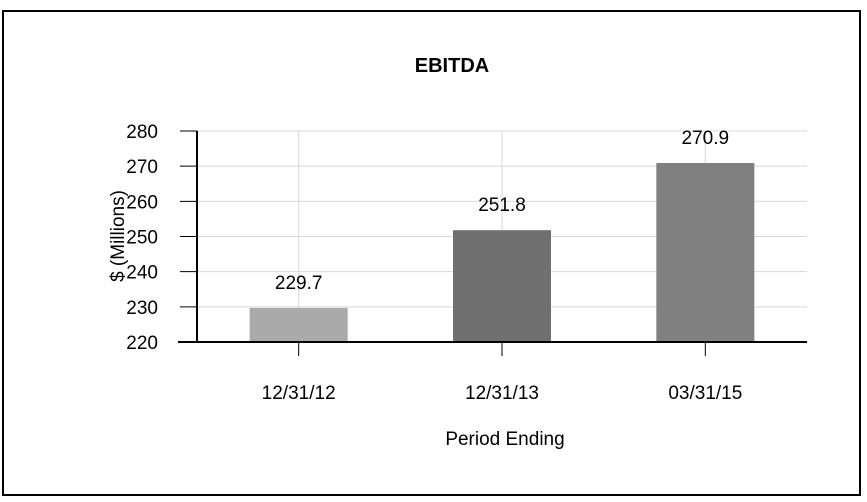 This screenshot has height=502, width=867. What do you see at coordinates (142, 308) in the screenshot?
I see `y-tick-label: 230` at bounding box center [142, 308].